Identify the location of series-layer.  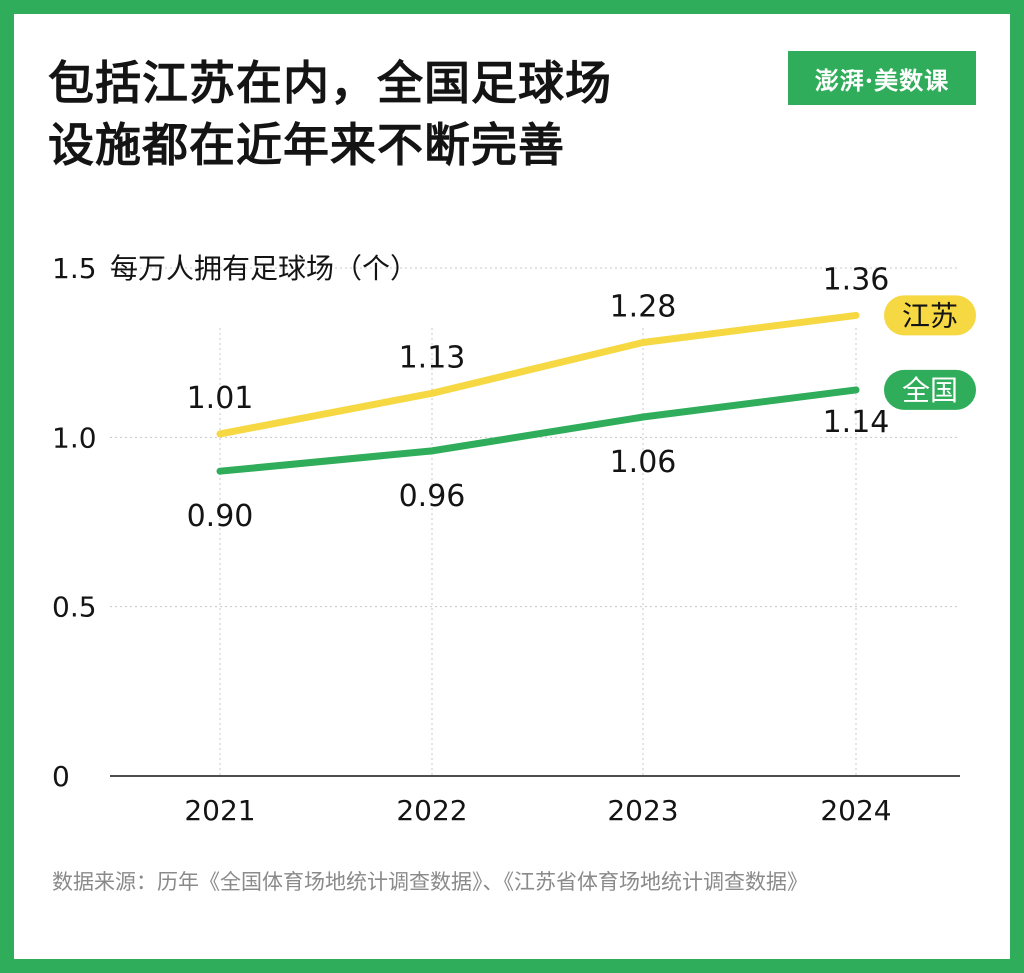
(538, 393).